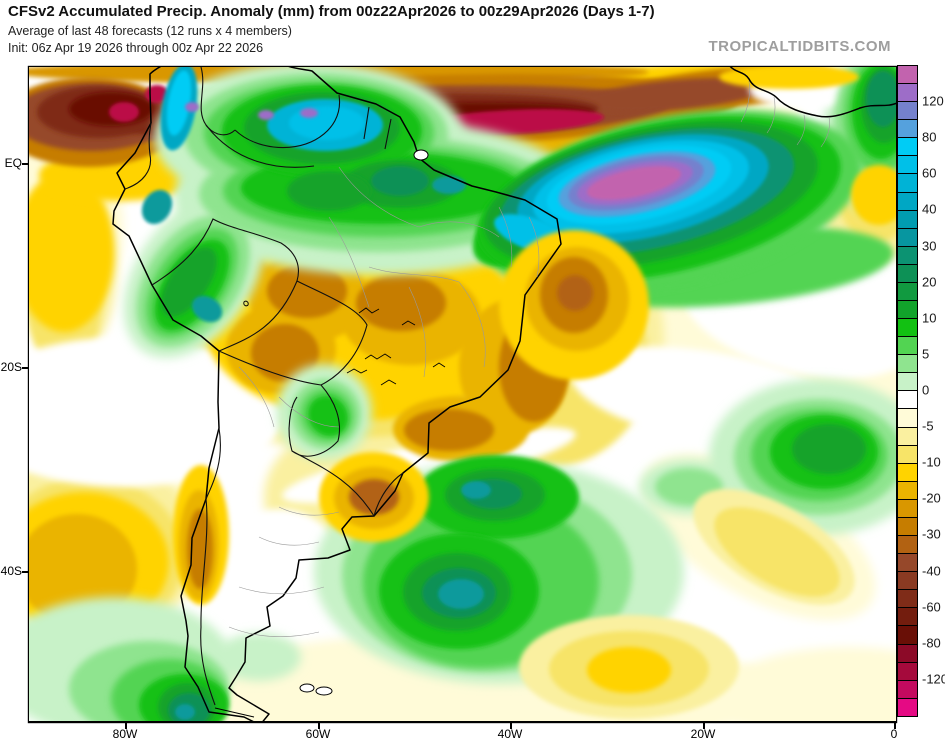 This screenshot has width=945, height=741. What do you see at coordinates (799, 46) in the screenshot?
I see `watermark: TROPICALTIDBITS.COM` at bounding box center [799, 46].